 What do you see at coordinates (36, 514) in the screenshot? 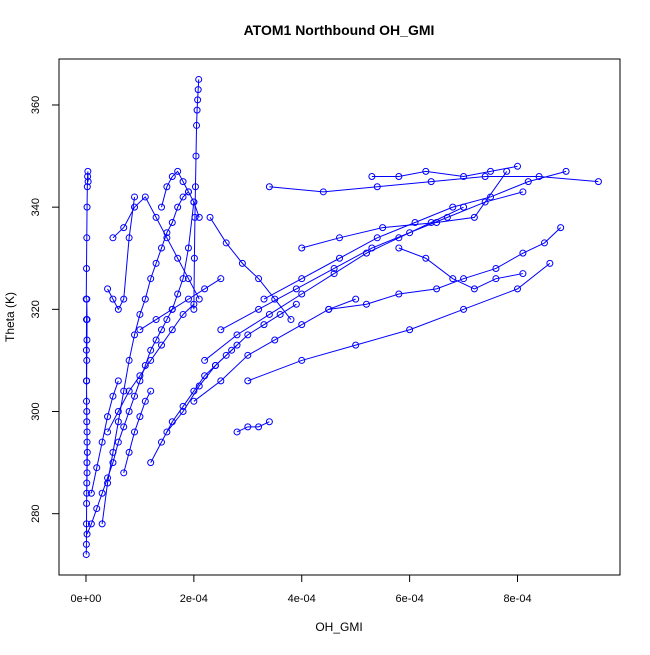
I see `y-tick-label: 280` at bounding box center [36, 514].